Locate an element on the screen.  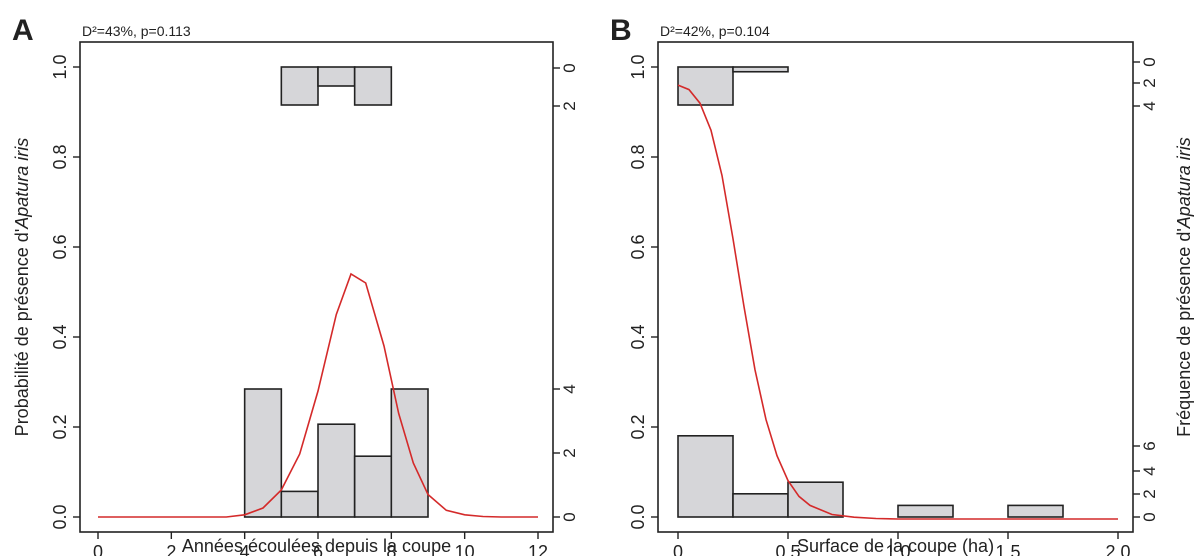
y-axis-label-left: Probabilité de présence d'Apatura iris is located at coordinates (22, 287).